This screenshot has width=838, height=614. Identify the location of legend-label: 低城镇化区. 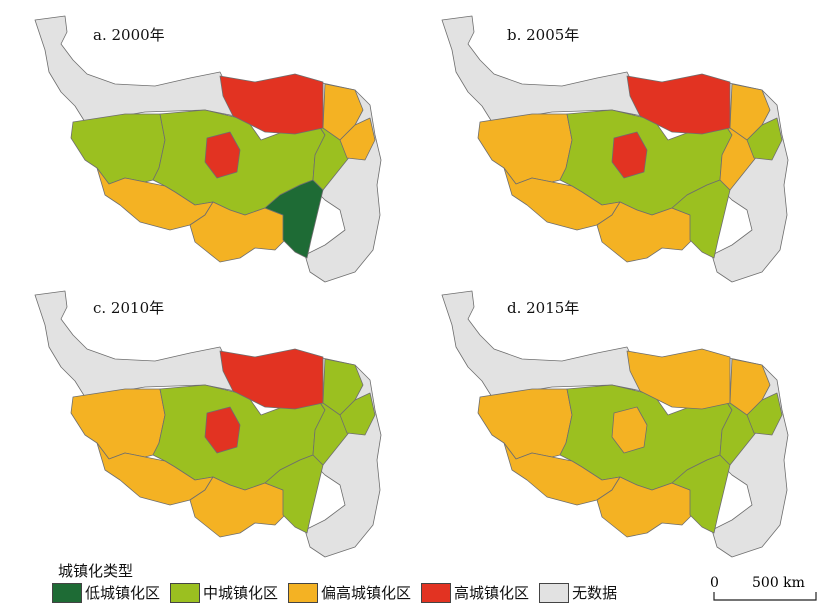
(123, 593).